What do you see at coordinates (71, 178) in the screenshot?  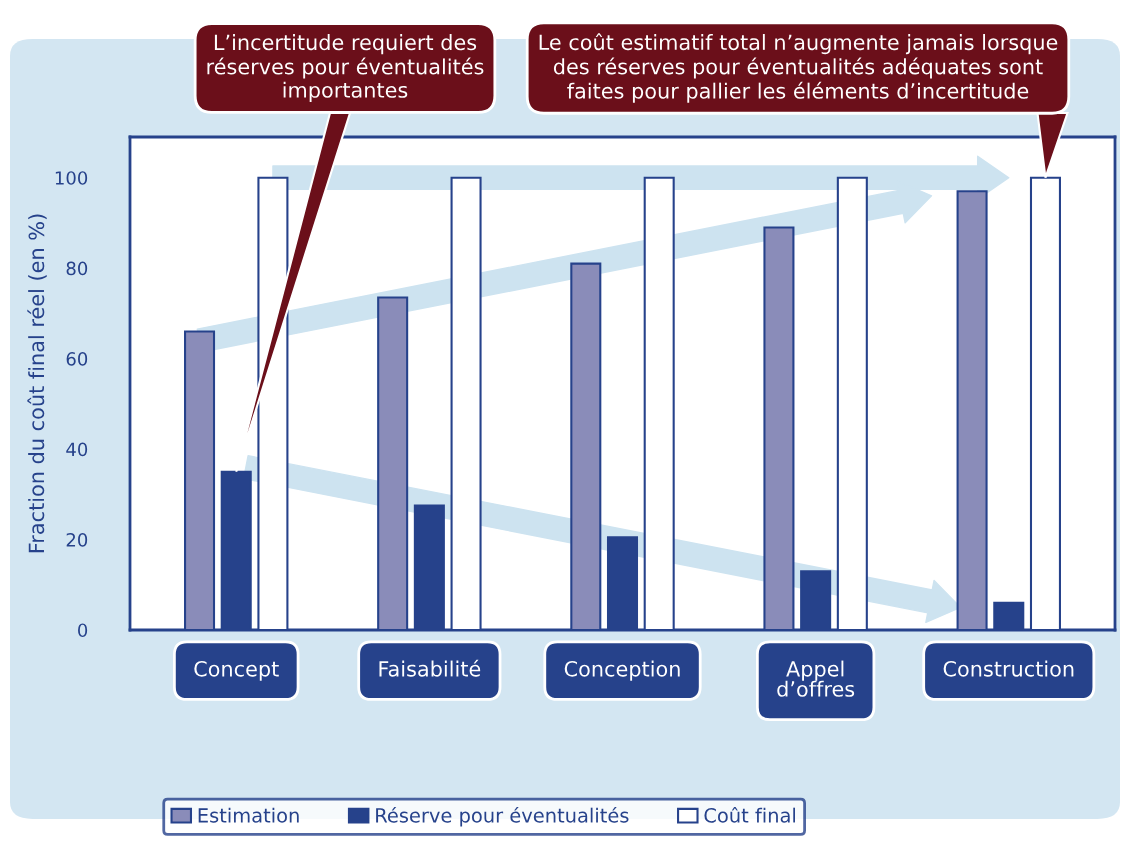 I see `y-tick-label: 100` at bounding box center [71, 178].